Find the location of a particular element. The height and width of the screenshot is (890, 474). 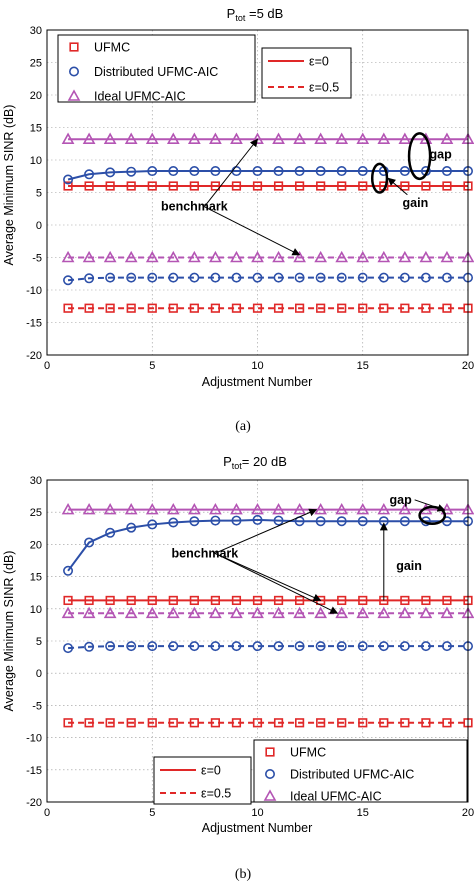

gap-label: gap is located at coordinates (441, 155).